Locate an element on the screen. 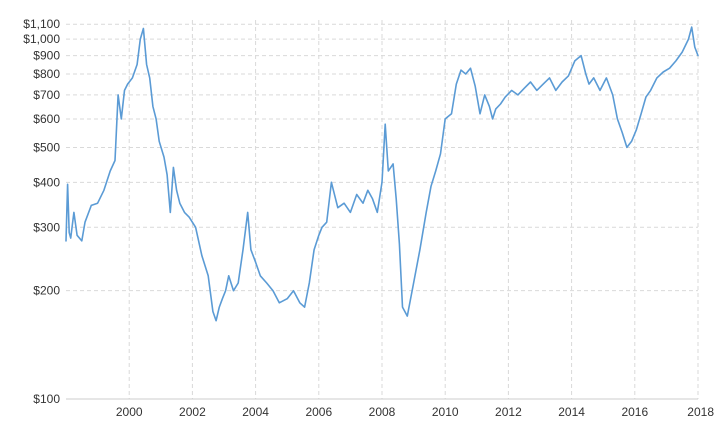  y-tick-label: $1,000 is located at coordinates (41, 39).